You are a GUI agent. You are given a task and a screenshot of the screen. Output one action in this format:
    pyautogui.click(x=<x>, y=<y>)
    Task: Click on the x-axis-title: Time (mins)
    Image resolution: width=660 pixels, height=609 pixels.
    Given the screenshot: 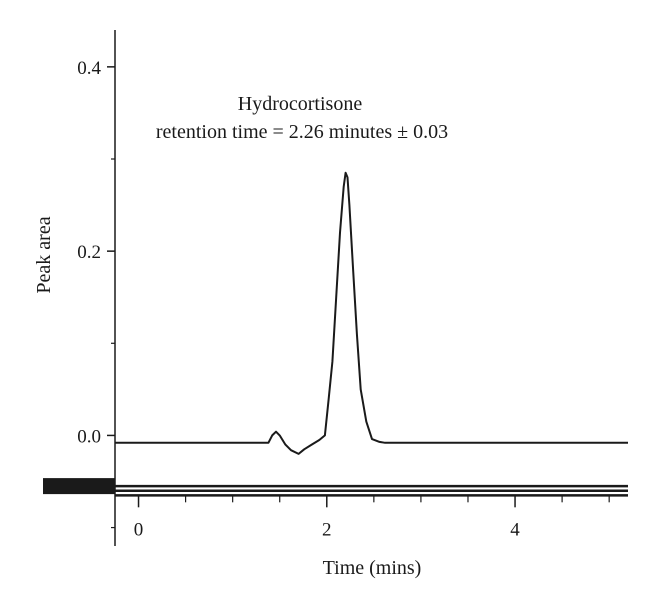 What is the action you would take?
    pyautogui.click(x=372, y=568)
    